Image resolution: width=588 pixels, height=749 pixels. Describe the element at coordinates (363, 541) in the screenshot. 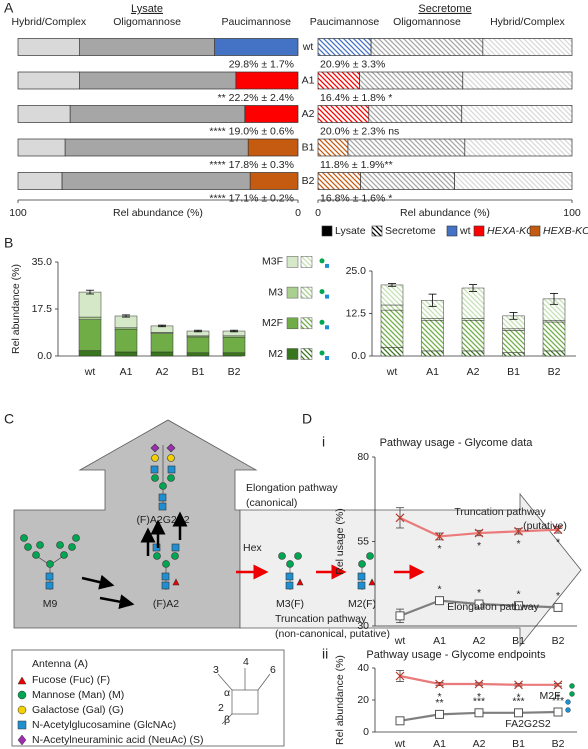

I see `y-tick-label: 55` at that location.